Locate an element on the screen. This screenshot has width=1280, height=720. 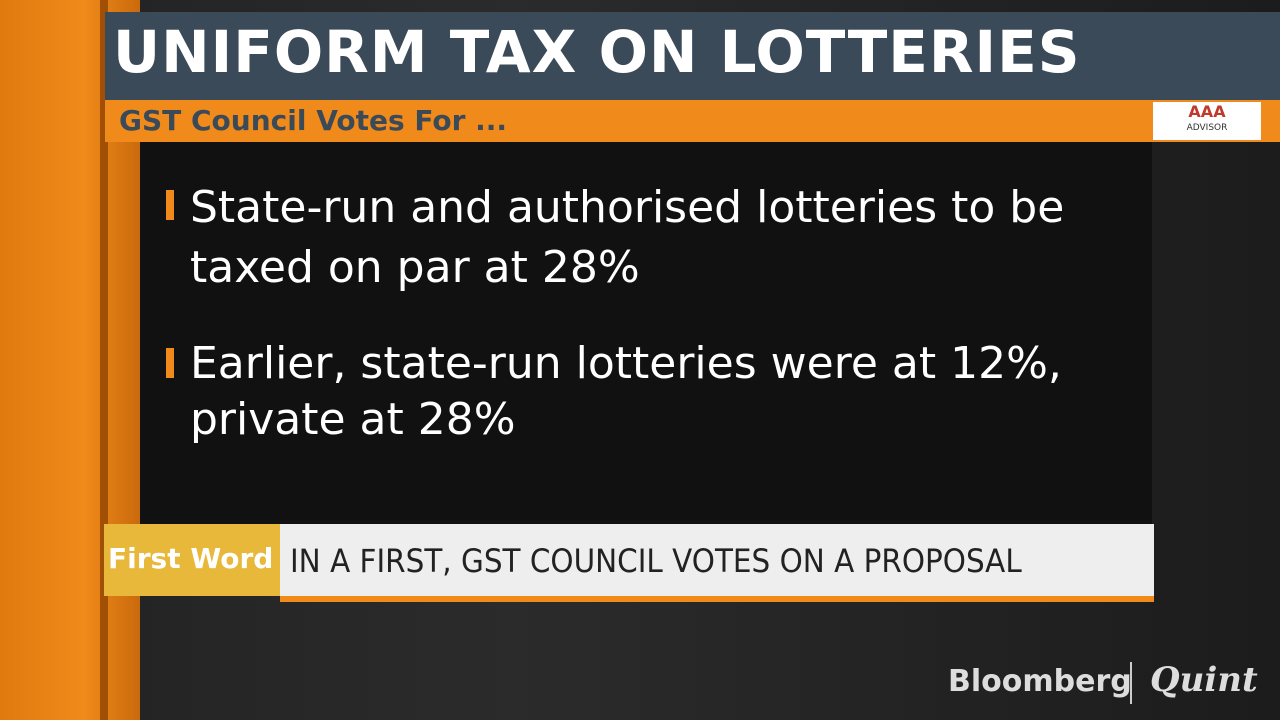
brand-right: Quint is located at coordinates (1204, 680).